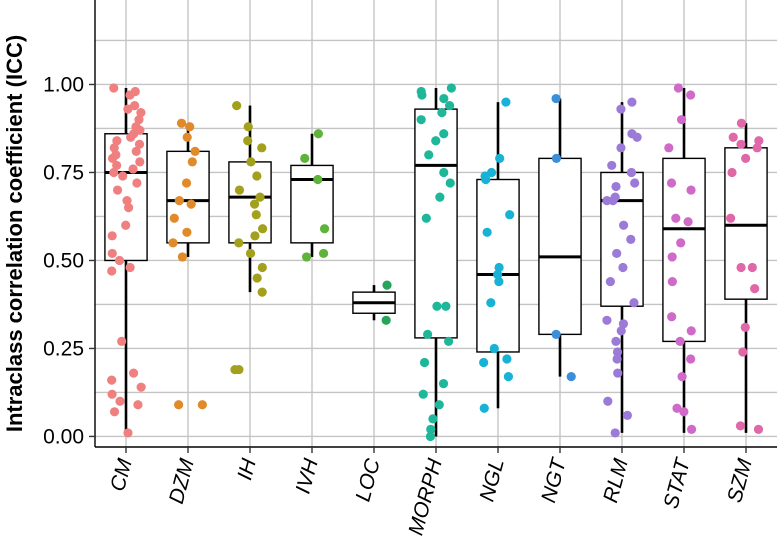 The width and height of the screenshot is (777, 543). I want to click on box-stat, so click(684, 260).